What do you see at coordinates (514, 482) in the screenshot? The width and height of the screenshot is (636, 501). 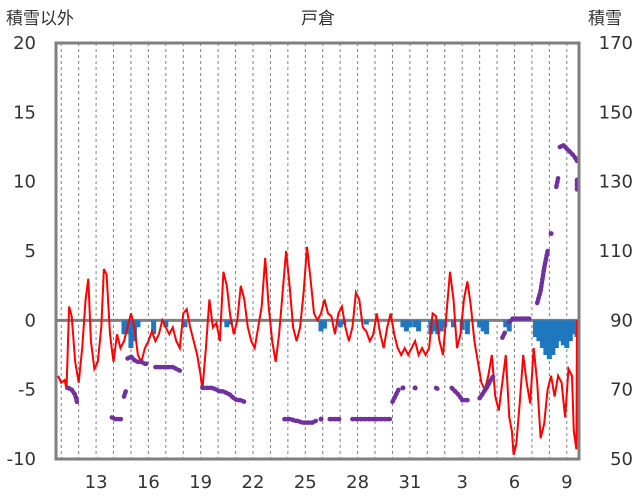 I see `x-tick-label: 6` at bounding box center [514, 482].